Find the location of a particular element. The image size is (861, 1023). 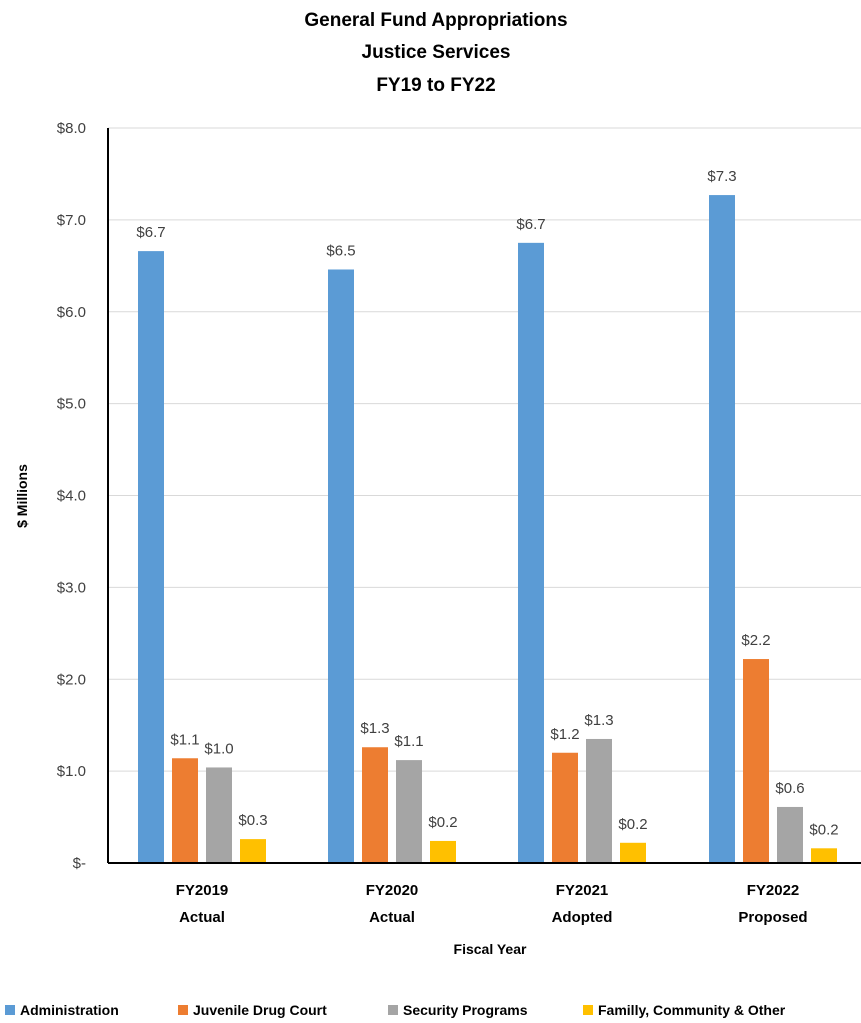

legend-label: Familly, Community & Other is located at coordinates (692, 1010).